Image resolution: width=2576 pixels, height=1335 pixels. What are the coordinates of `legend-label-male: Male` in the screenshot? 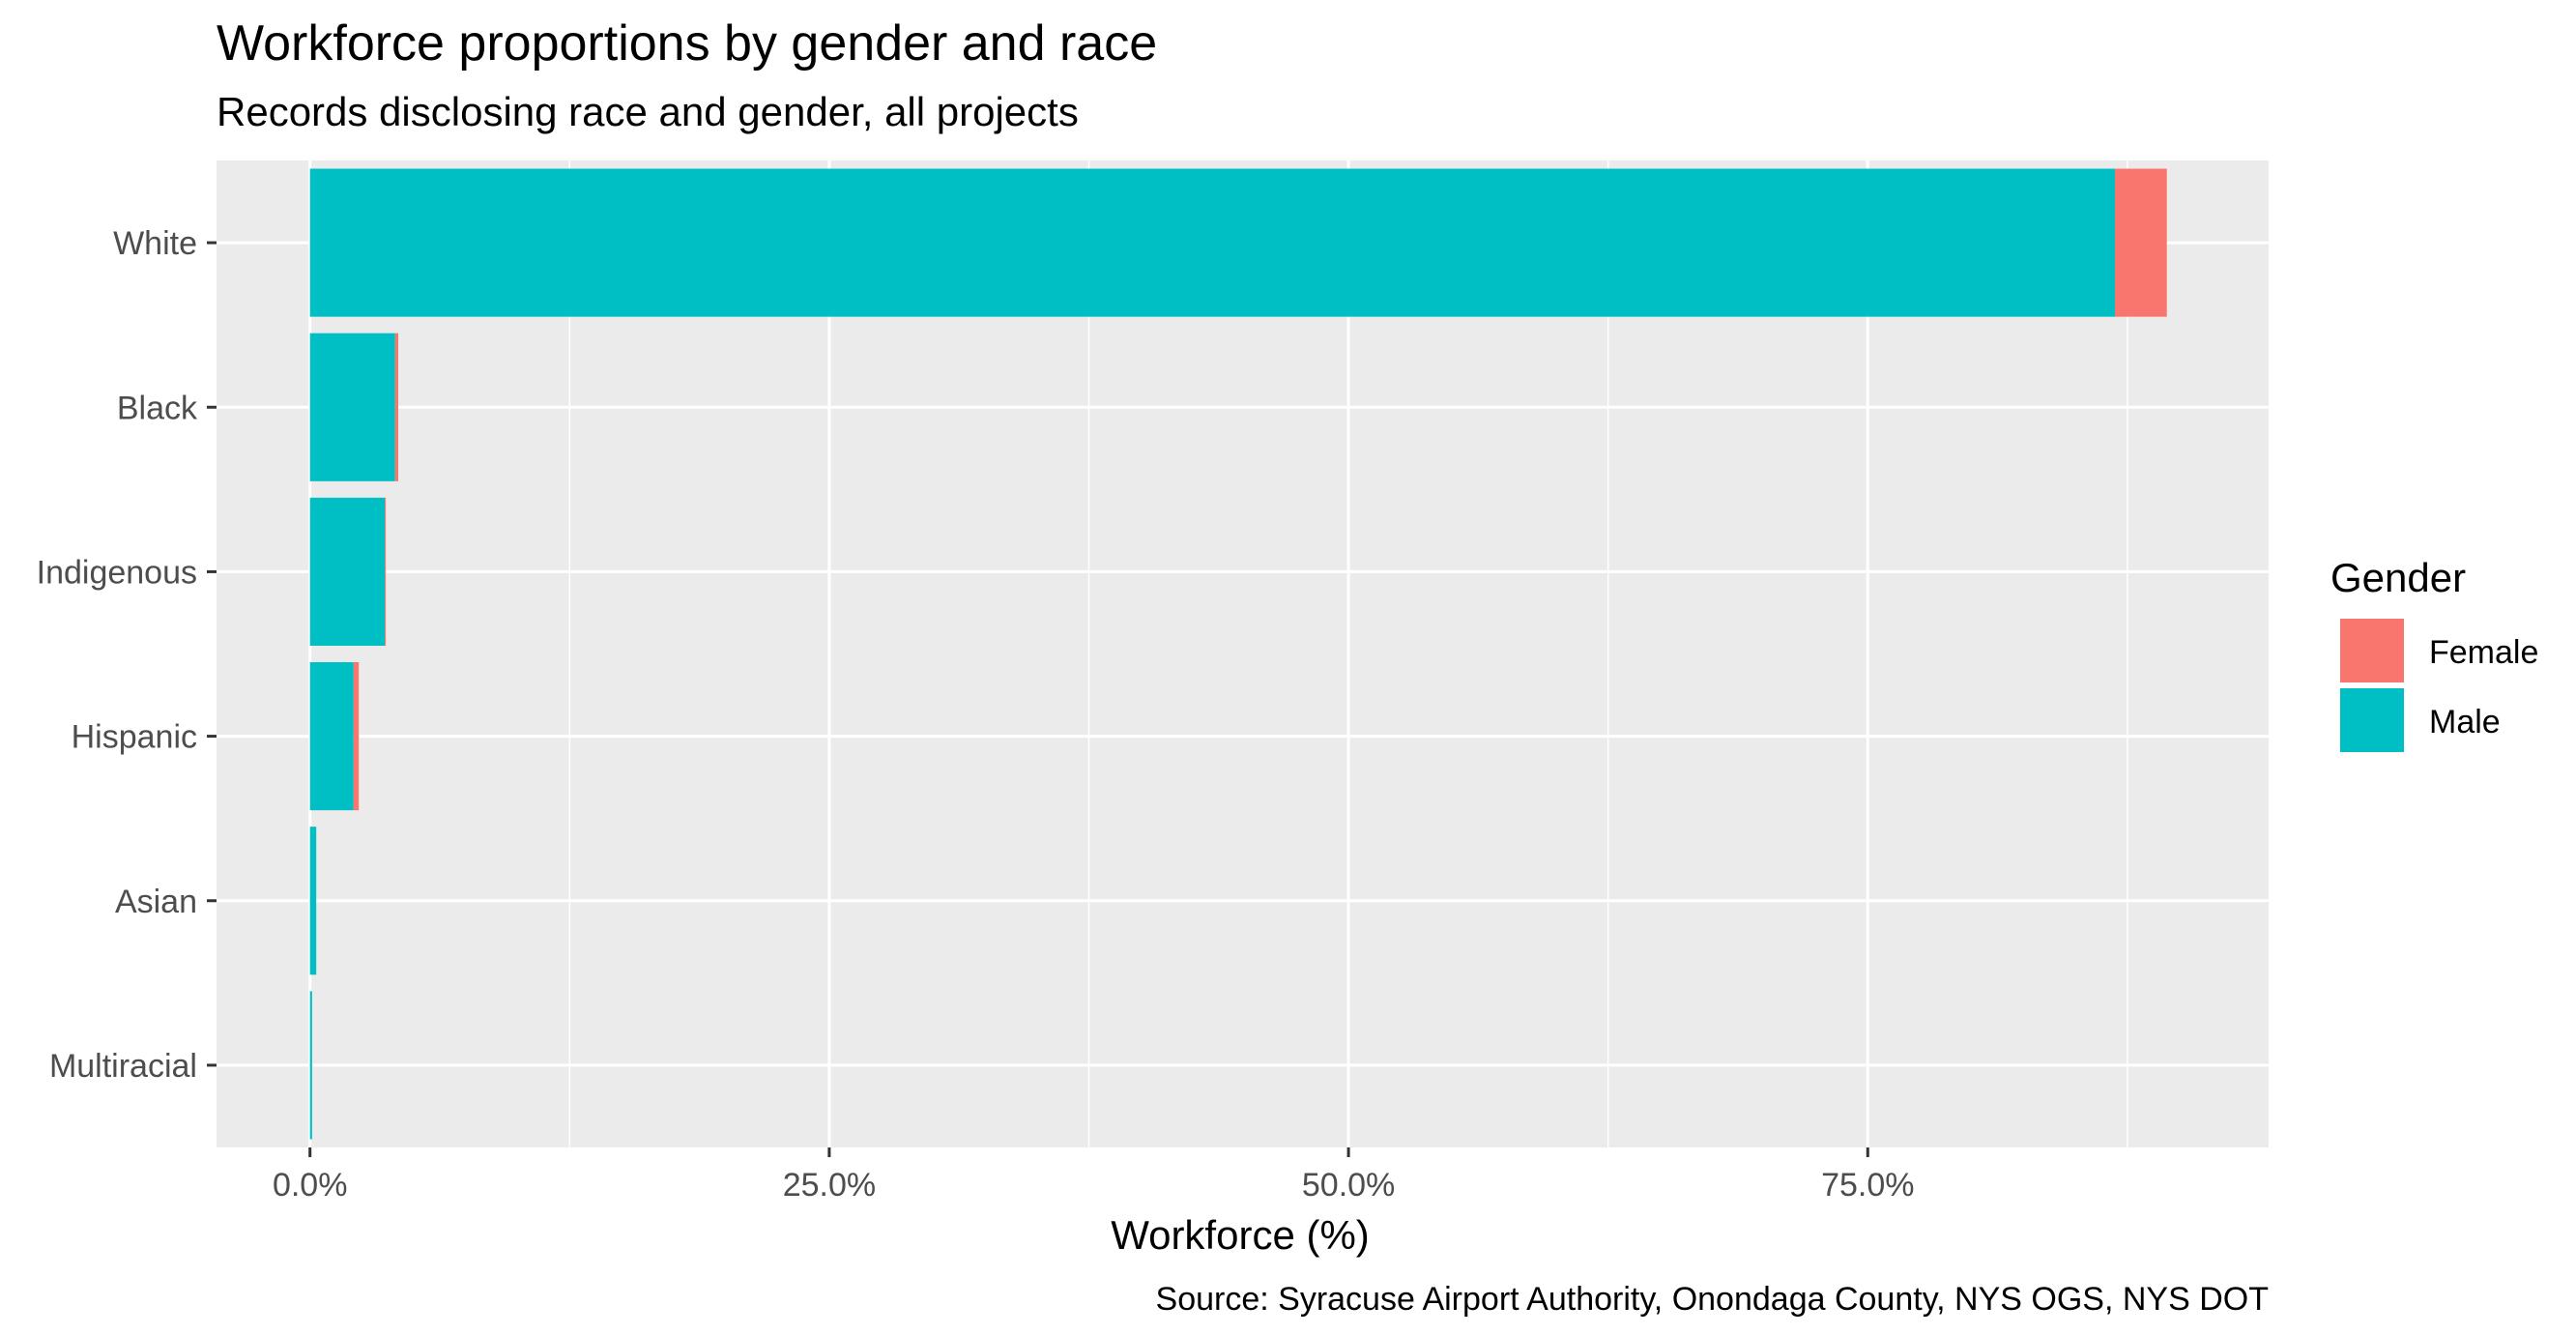 It's located at (2465, 722).